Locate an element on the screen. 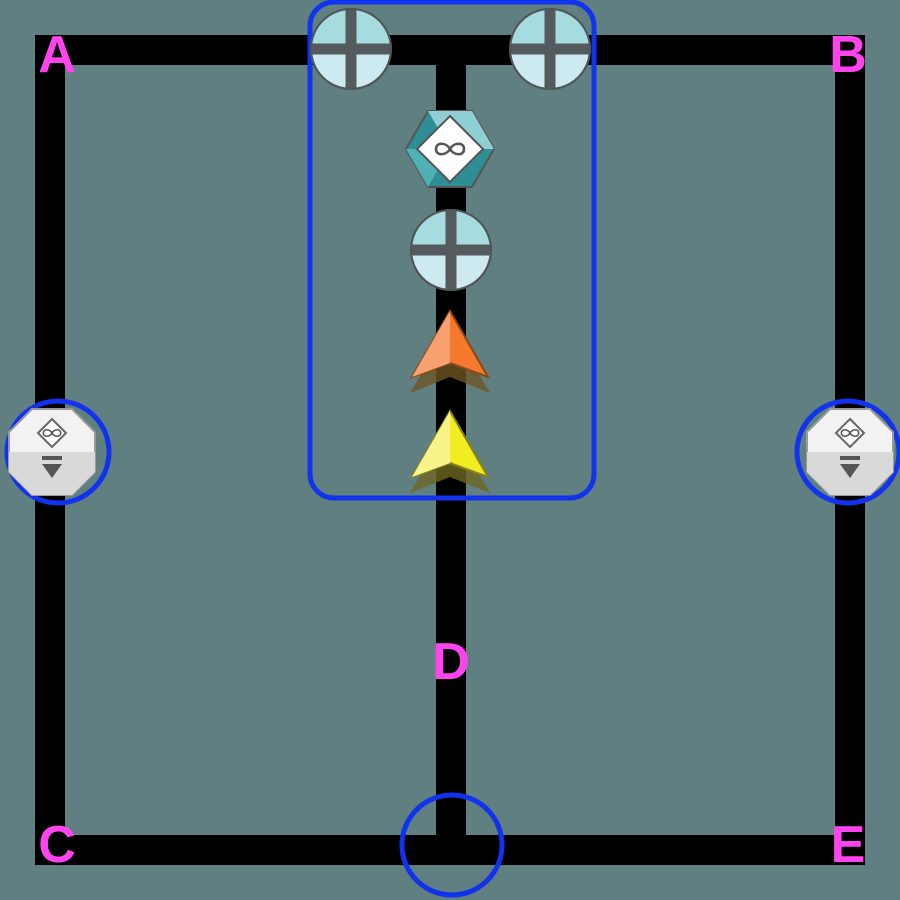 Image resolution: width=900 pixels, height=900 pixels. right-highlight-ring is located at coordinates (847, 452).